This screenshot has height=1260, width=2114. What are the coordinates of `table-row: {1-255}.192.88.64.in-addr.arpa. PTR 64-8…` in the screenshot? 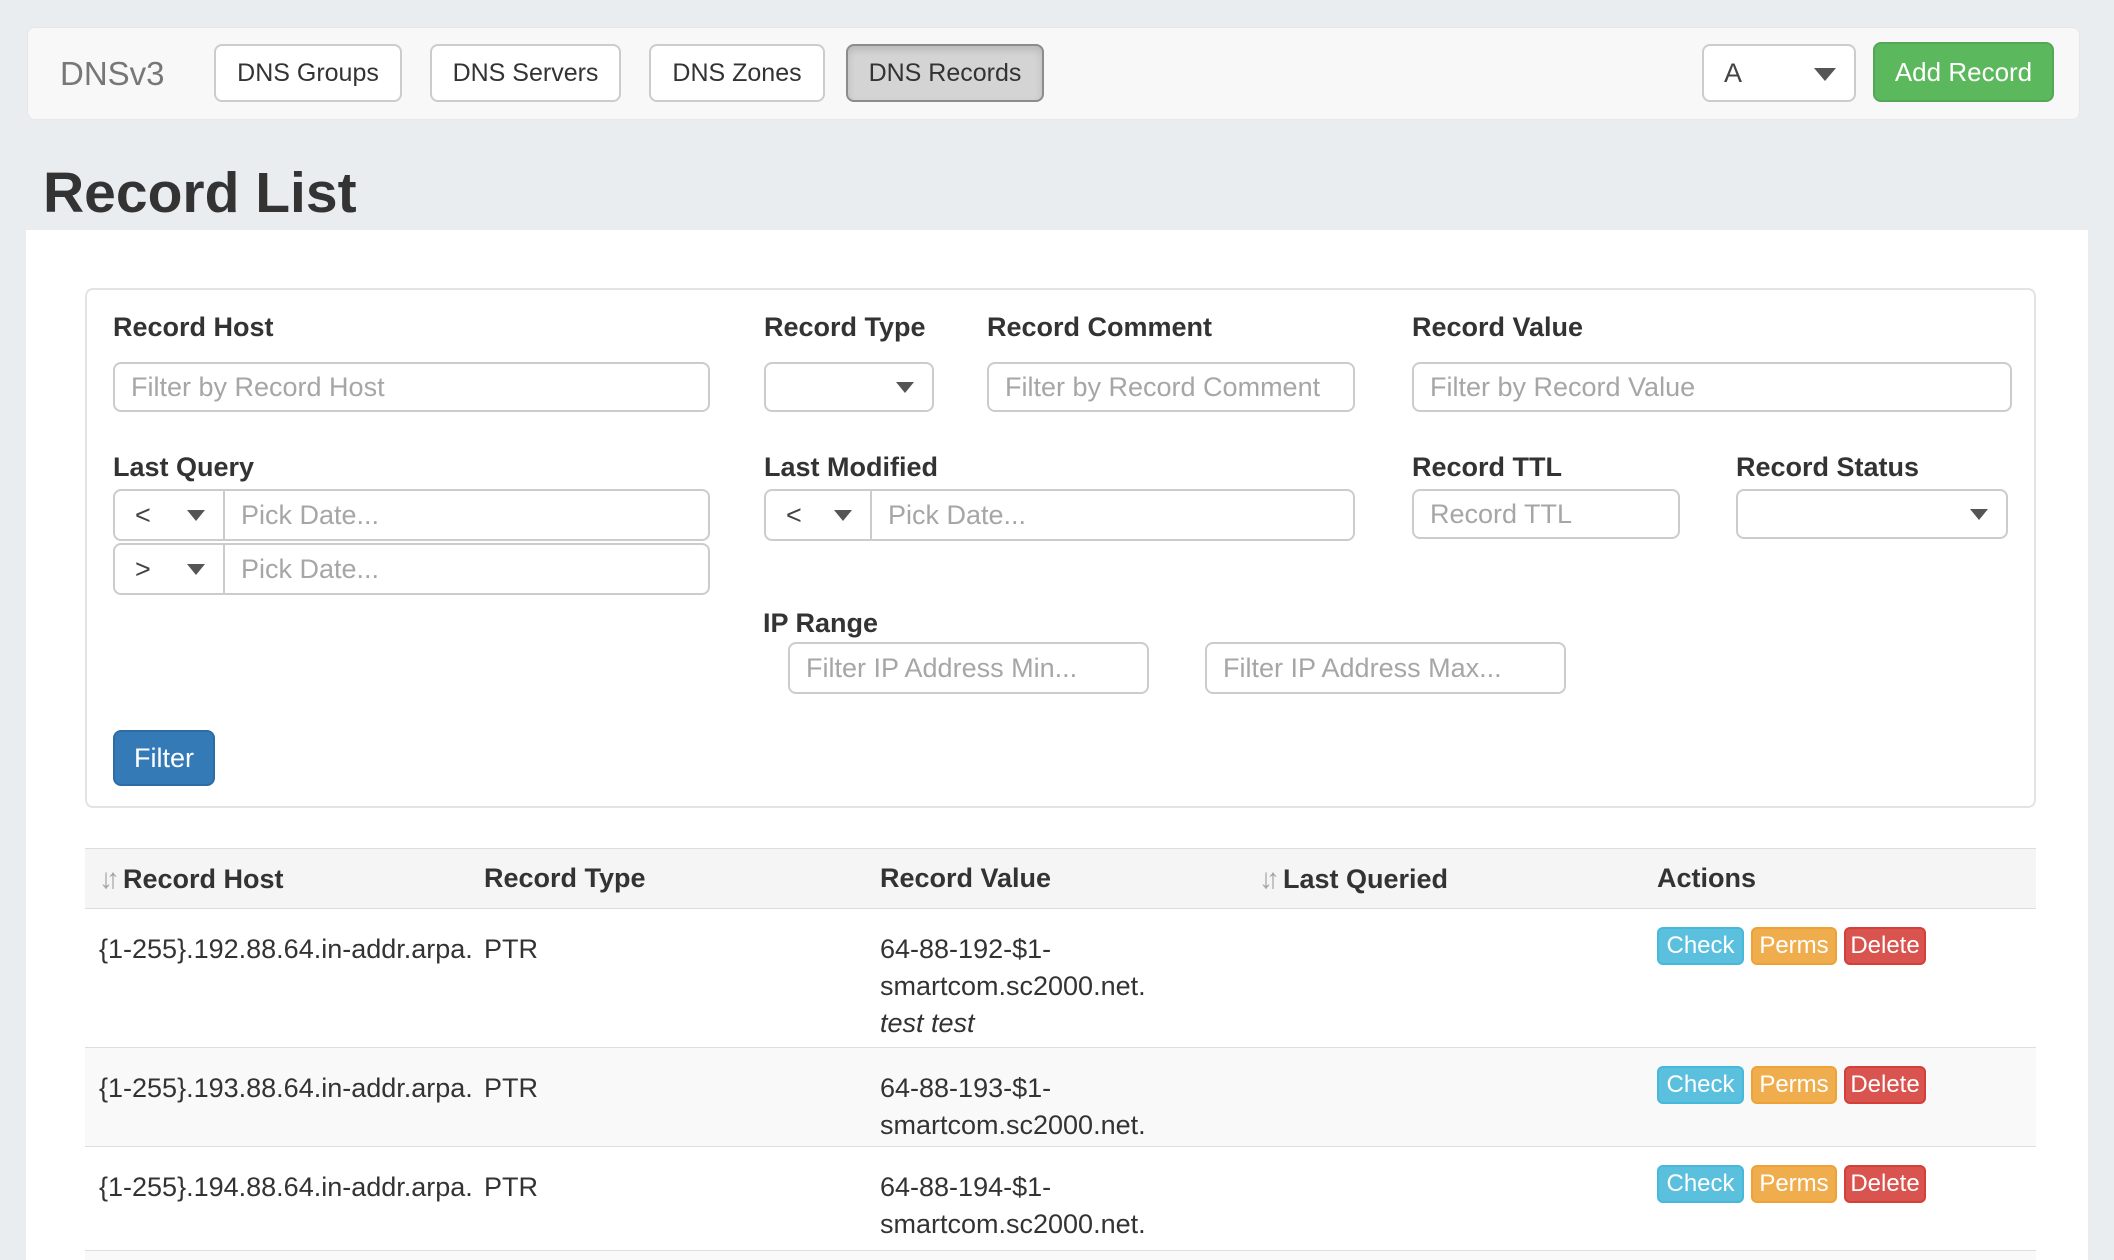 It's located at (1060, 978).